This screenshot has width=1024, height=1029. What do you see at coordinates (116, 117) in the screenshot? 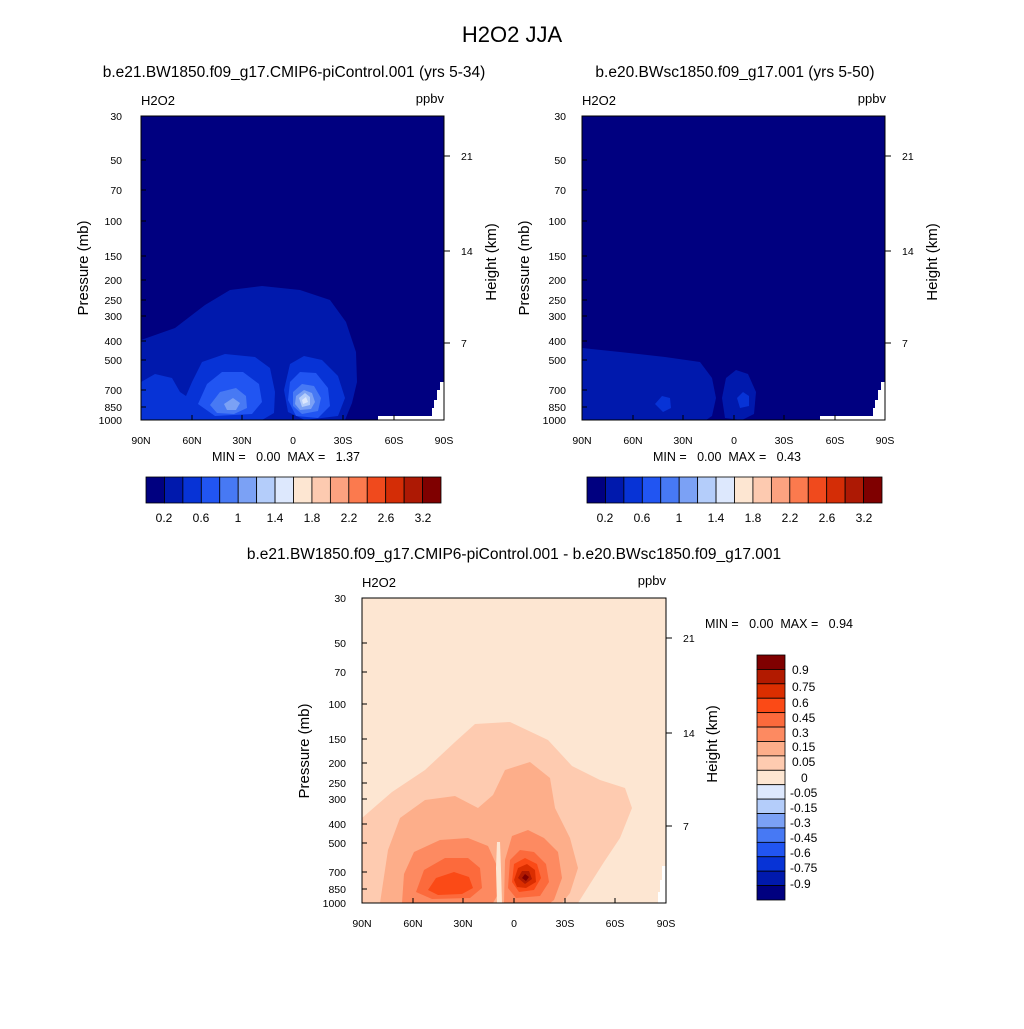
I see `y-tick-label: 30` at bounding box center [116, 117].